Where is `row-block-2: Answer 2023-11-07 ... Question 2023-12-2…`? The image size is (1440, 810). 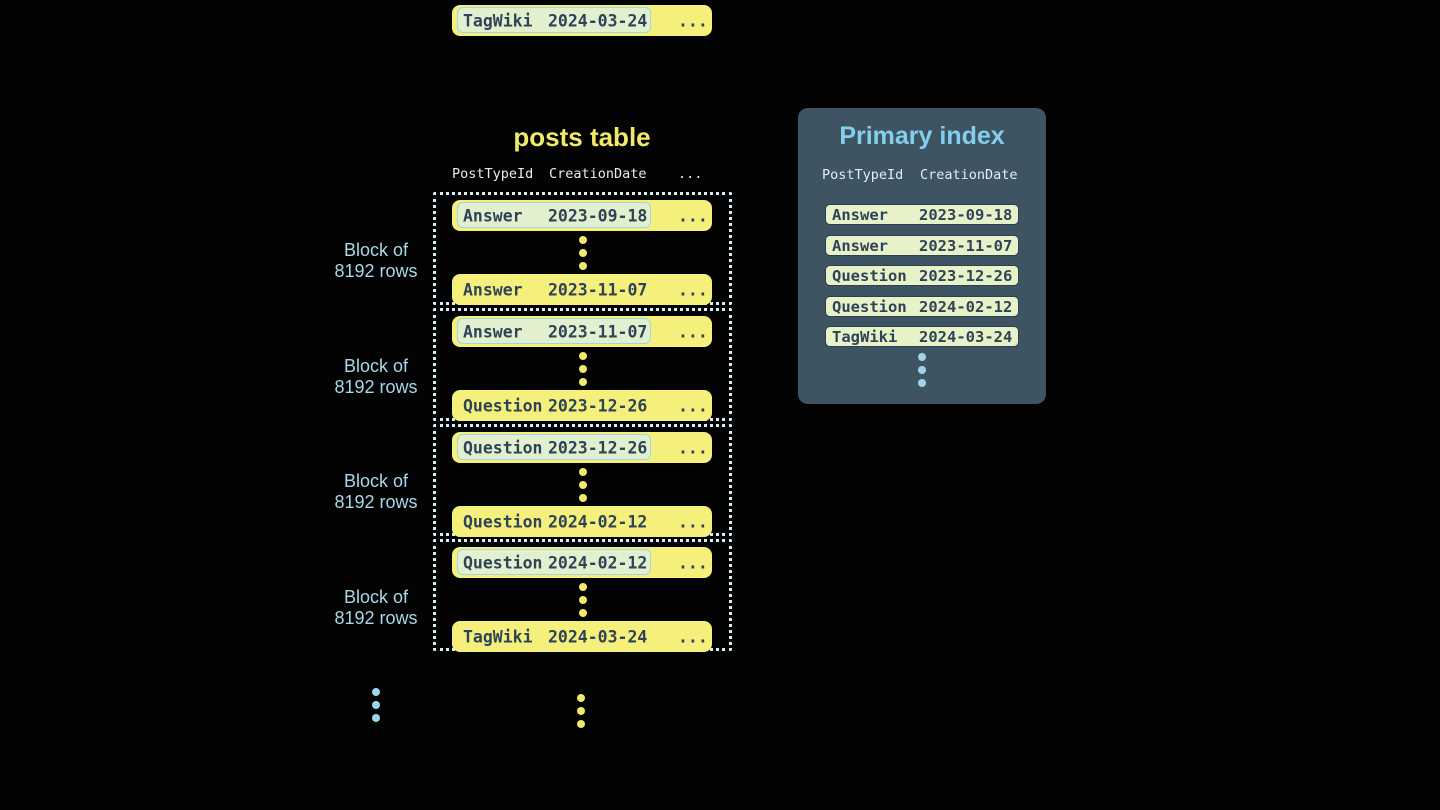 row-block-2: Answer 2023-11-07 ... Question 2023-12-2… is located at coordinates (582, 364).